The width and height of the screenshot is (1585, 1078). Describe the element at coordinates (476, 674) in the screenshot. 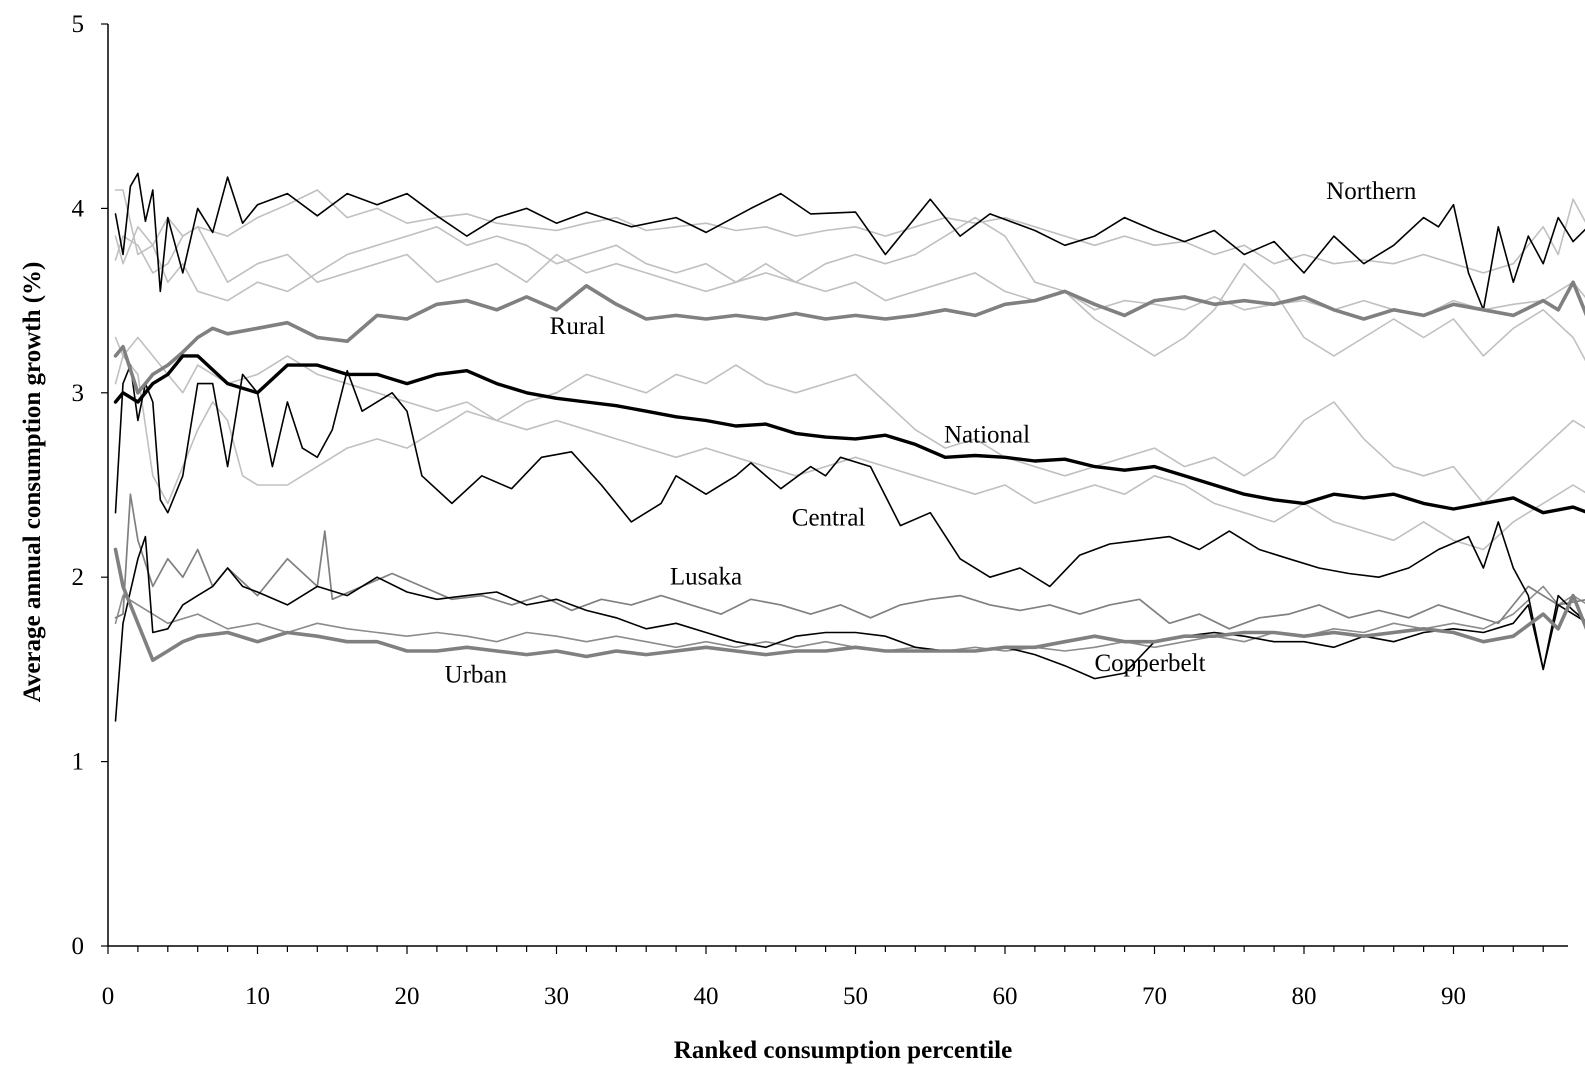

I see `series-label-urban: Urban` at that location.